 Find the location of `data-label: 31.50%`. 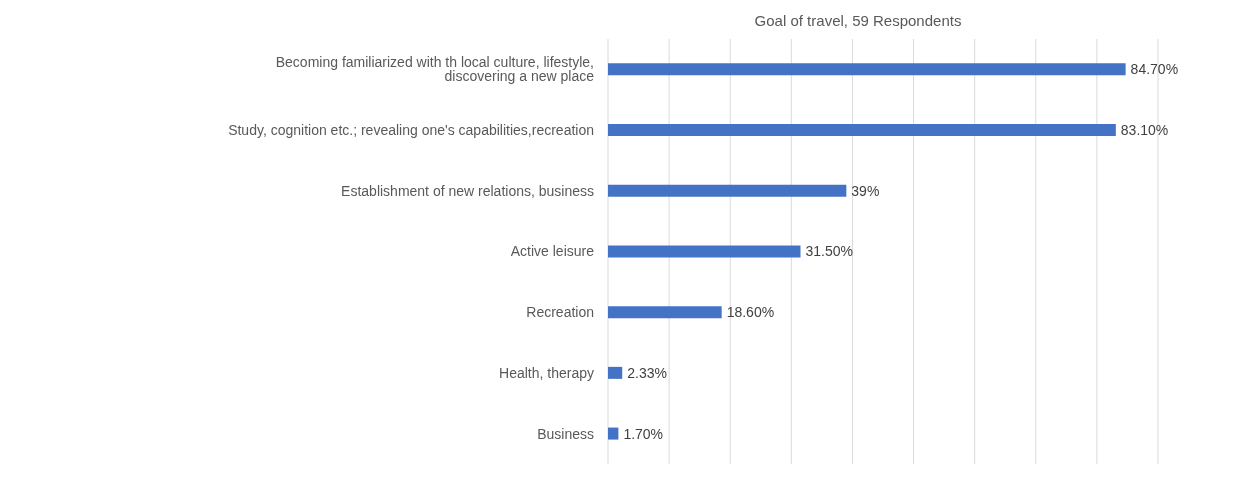

data-label: 31.50% is located at coordinates (829, 251).